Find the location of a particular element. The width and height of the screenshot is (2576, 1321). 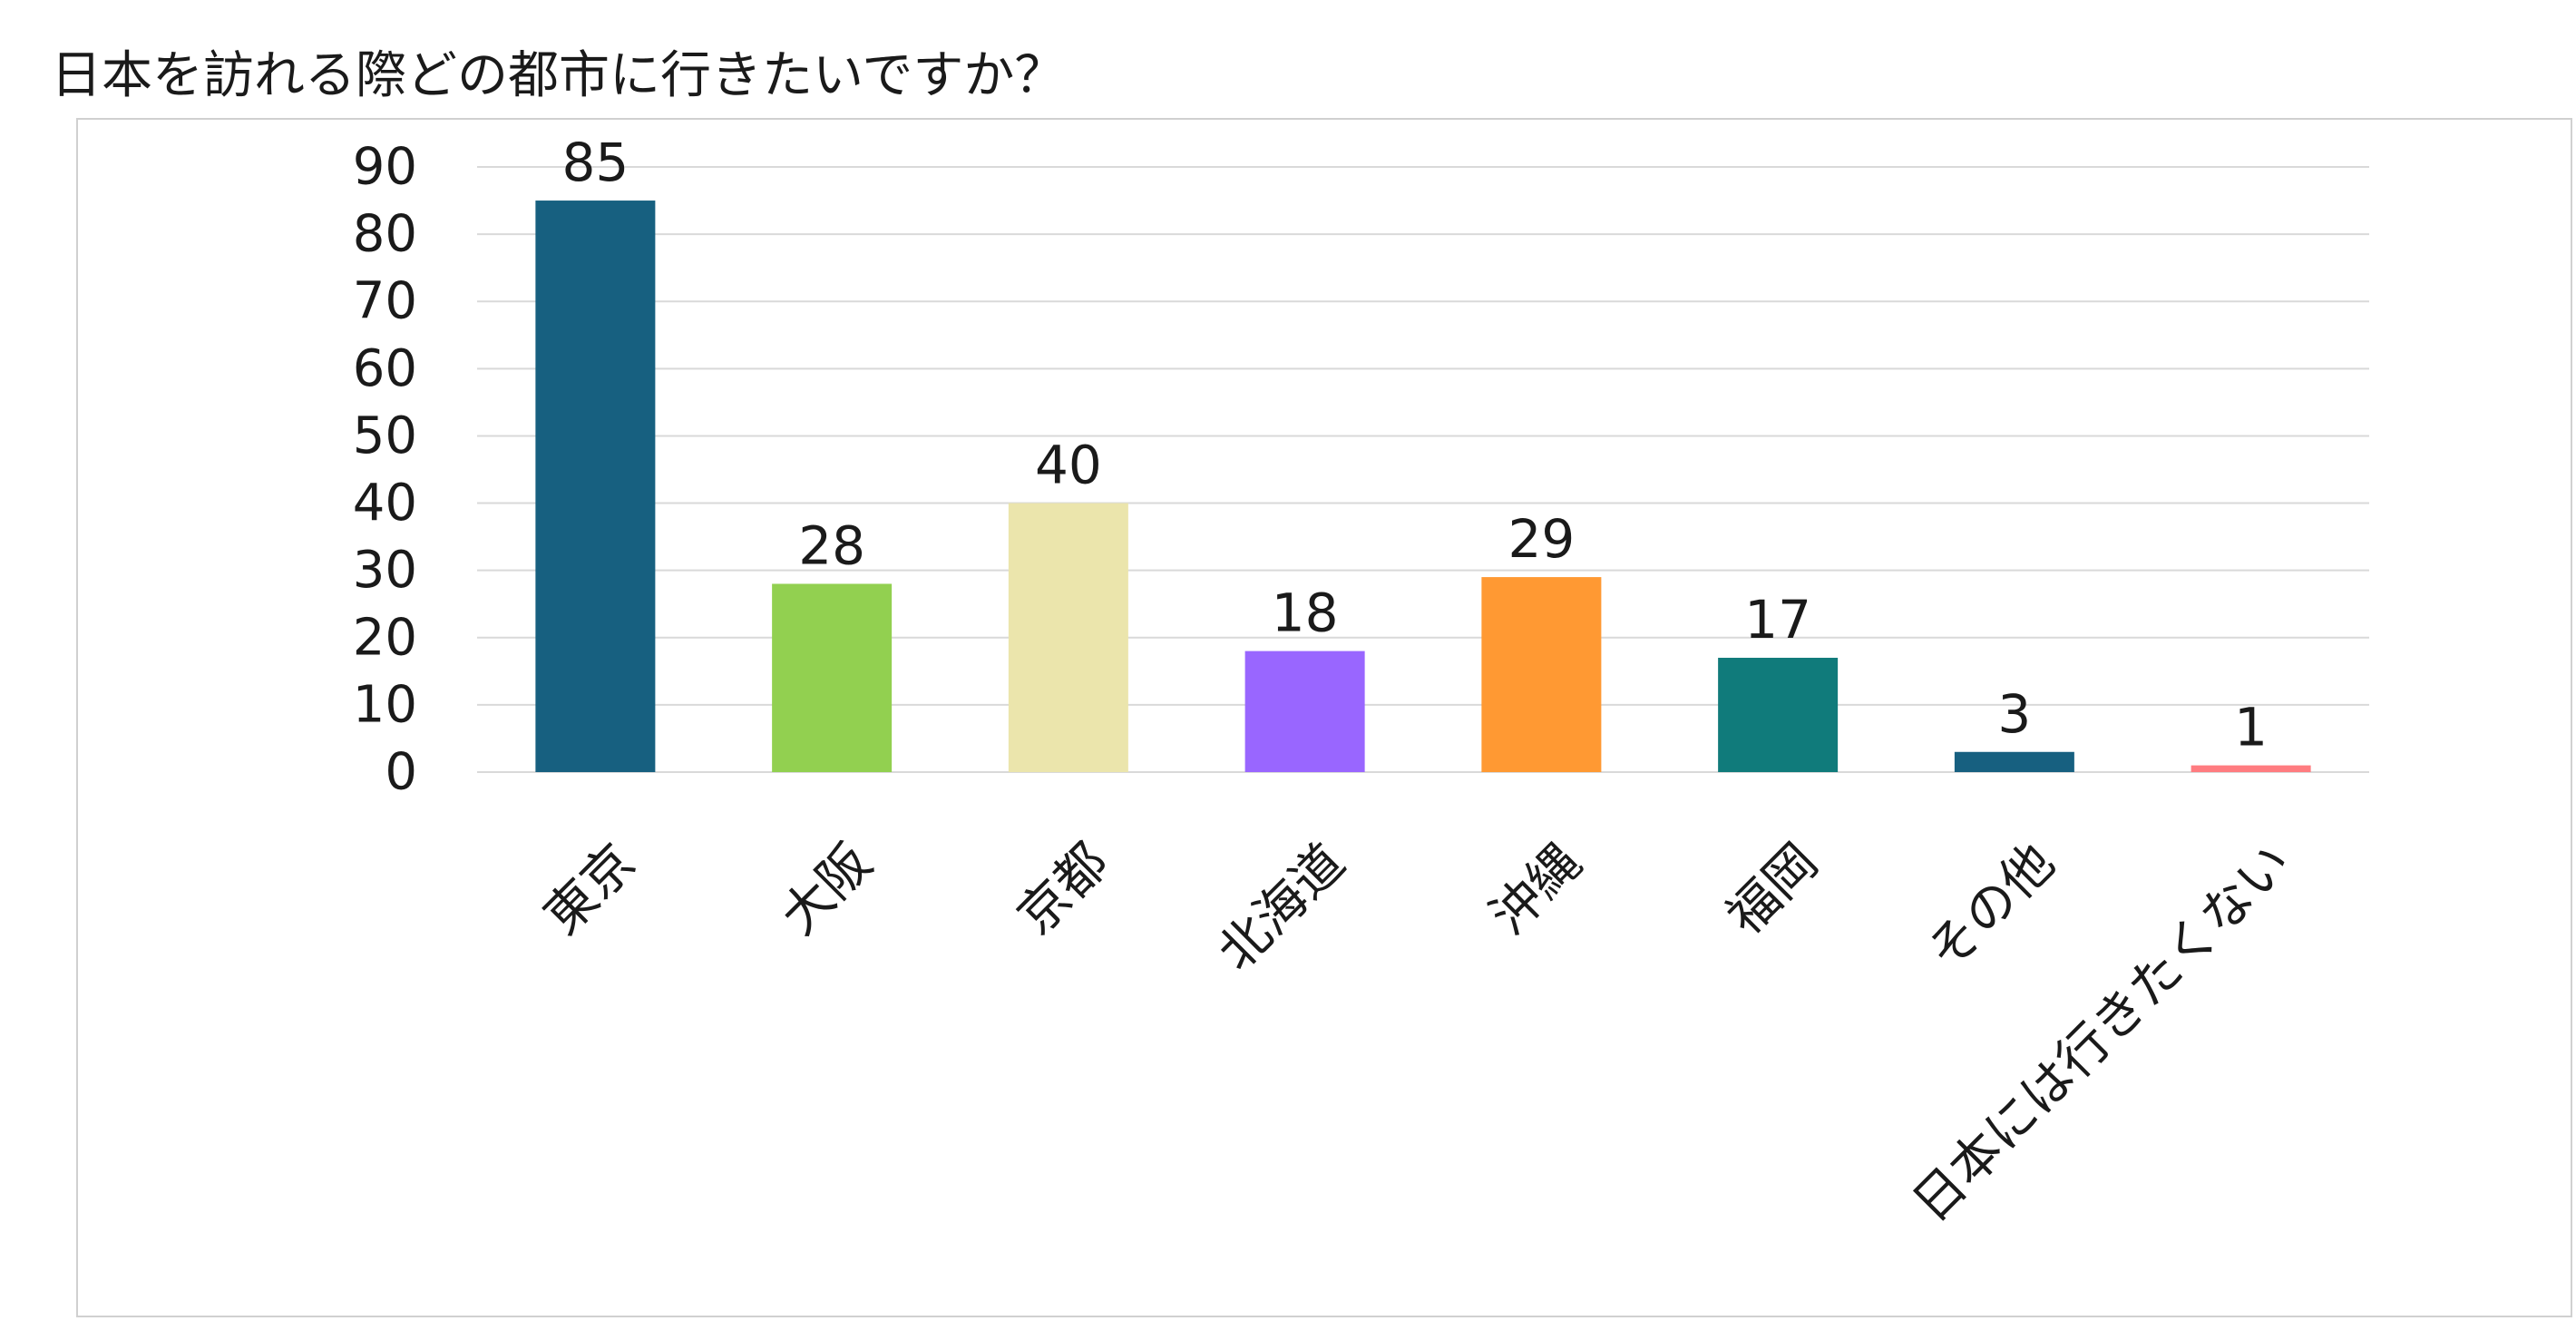

y-tick-label: 60 is located at coordinates (385, 368).